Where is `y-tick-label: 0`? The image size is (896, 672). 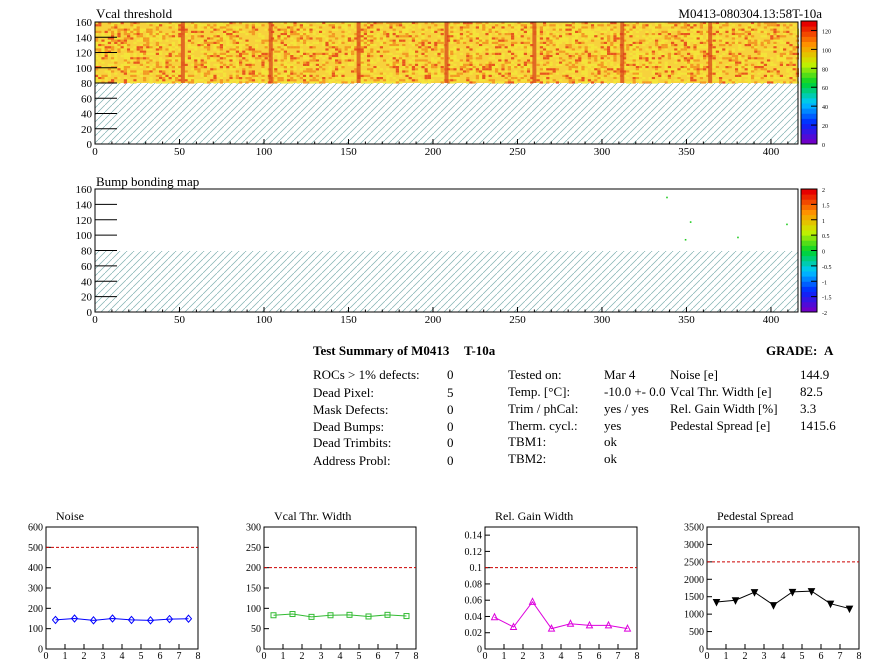 y-tick-label: 0 is located at coordinates (701, 650).